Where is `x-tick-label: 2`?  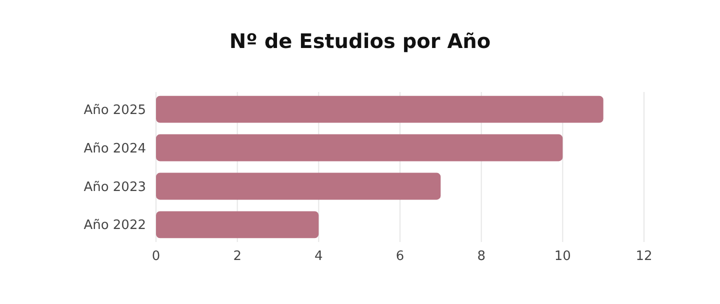
x-tick-label: 2 is located at coordinates (237, 256).